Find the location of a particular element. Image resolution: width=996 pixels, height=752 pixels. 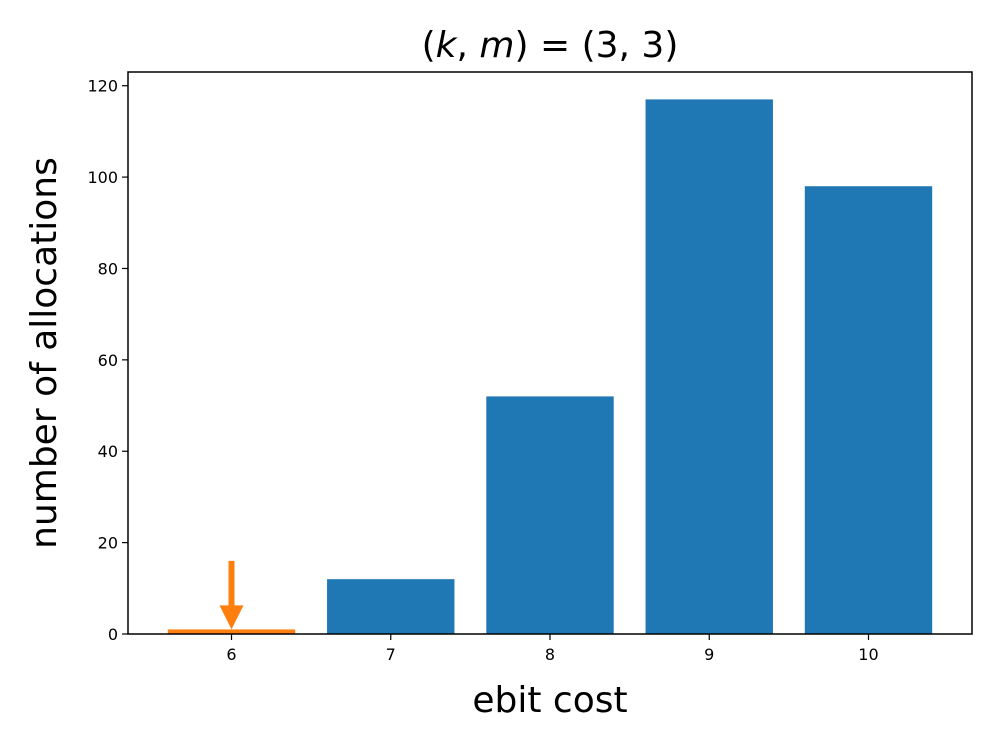

title-k: k is located at coordinates (447, 45).